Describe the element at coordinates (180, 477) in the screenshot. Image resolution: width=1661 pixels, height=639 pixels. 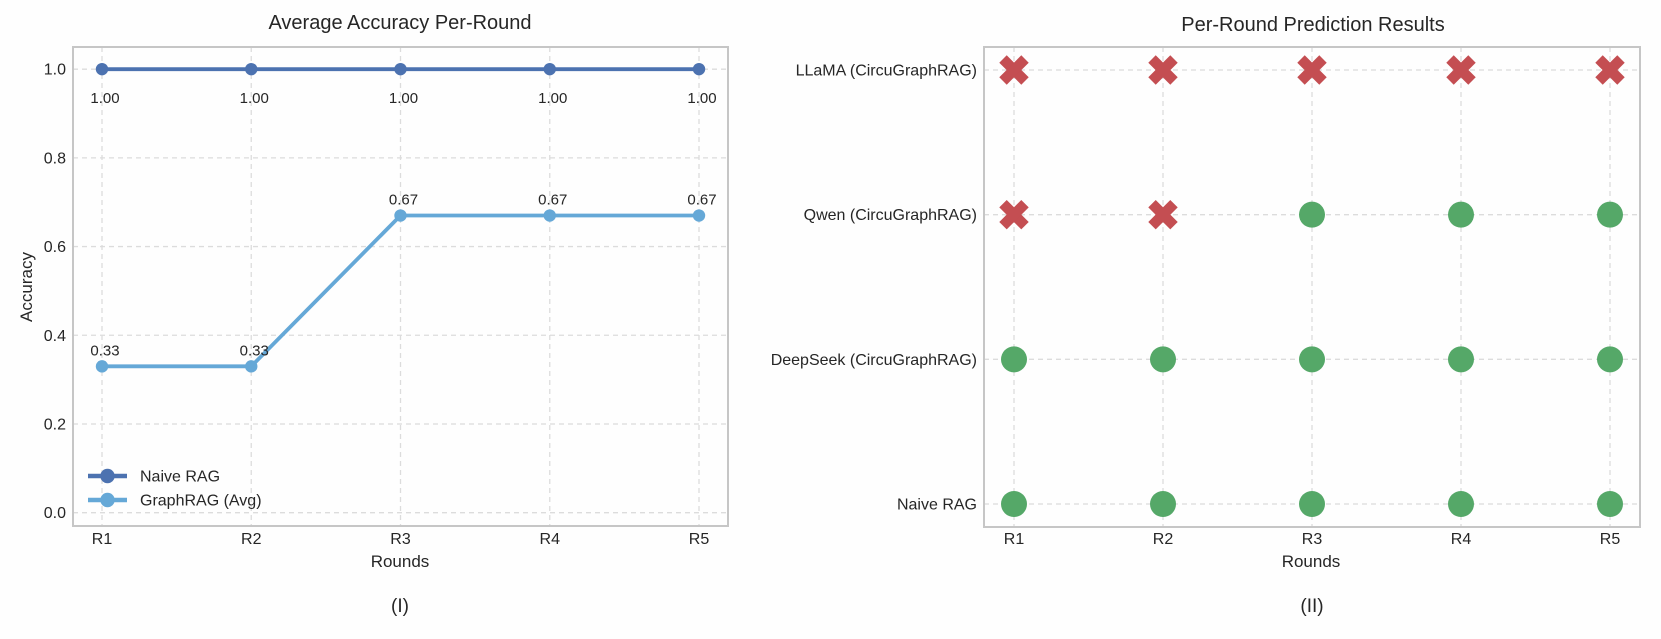
I see `legend-label: Naive RAG` at that location.